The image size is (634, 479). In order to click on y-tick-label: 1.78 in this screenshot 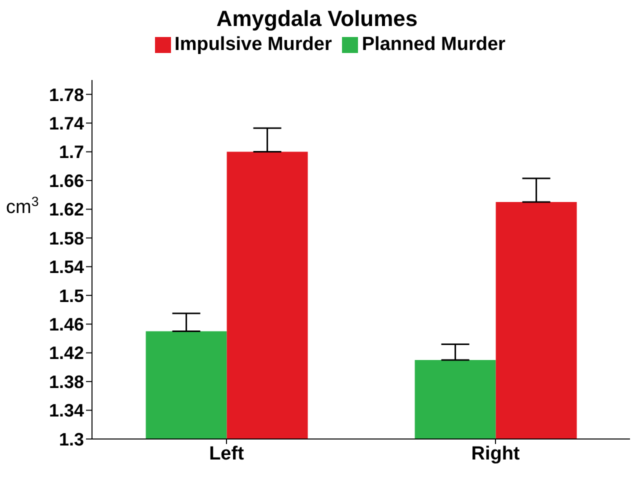, I will do `click(66, 94)`.